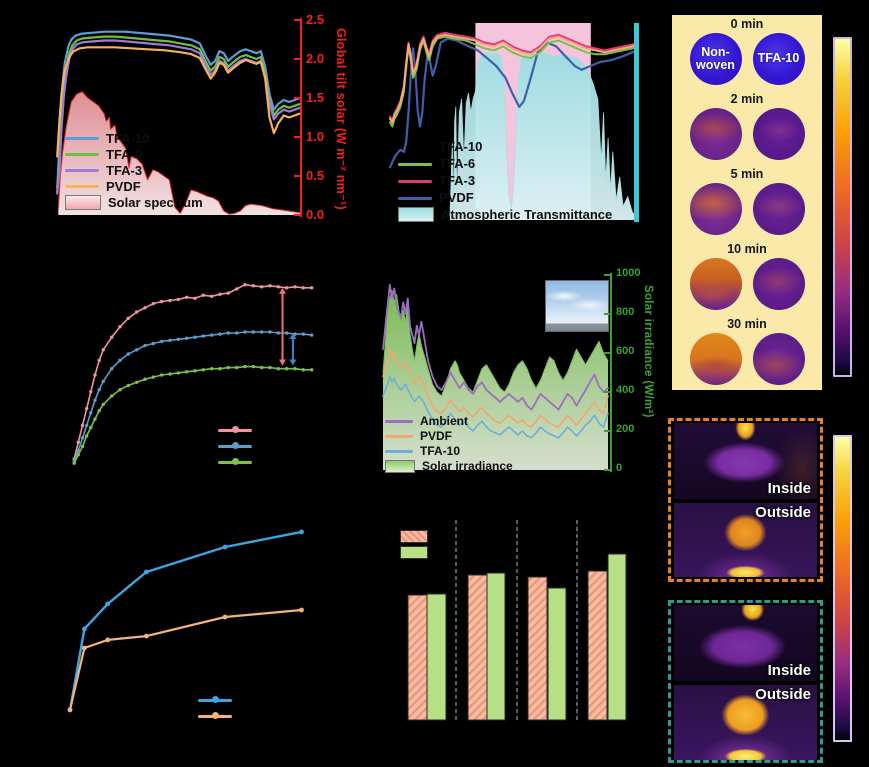 The image size is (869, 767). Describe the element at coordinates (619, 468) in the screenshot. I see `tick-label: 0` at that location.